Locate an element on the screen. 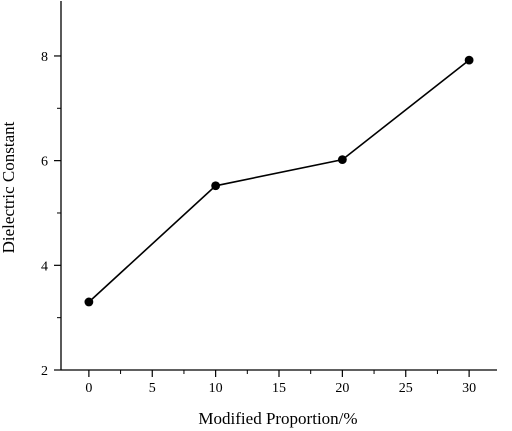 This screenshot has height=431, width=512. x-tick-label: 20 is located at coordinates (342, 388).